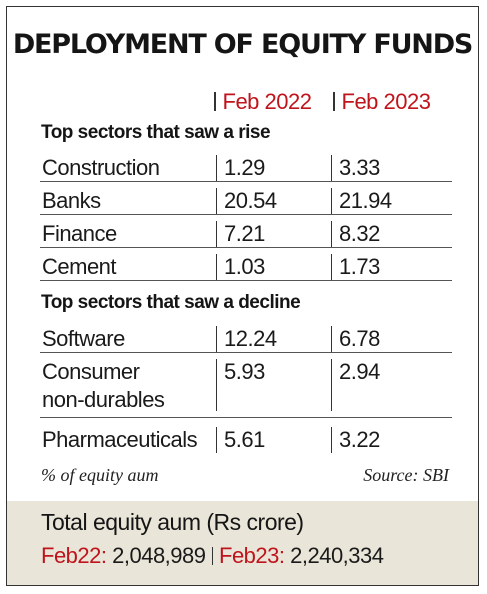 This screenshot has width=487, height=594. What do you see at coordinates (172, 522) in the screenshot?
I see `footer-title: Total equity aum (Rs crore)` at bounding box center [172, 522].